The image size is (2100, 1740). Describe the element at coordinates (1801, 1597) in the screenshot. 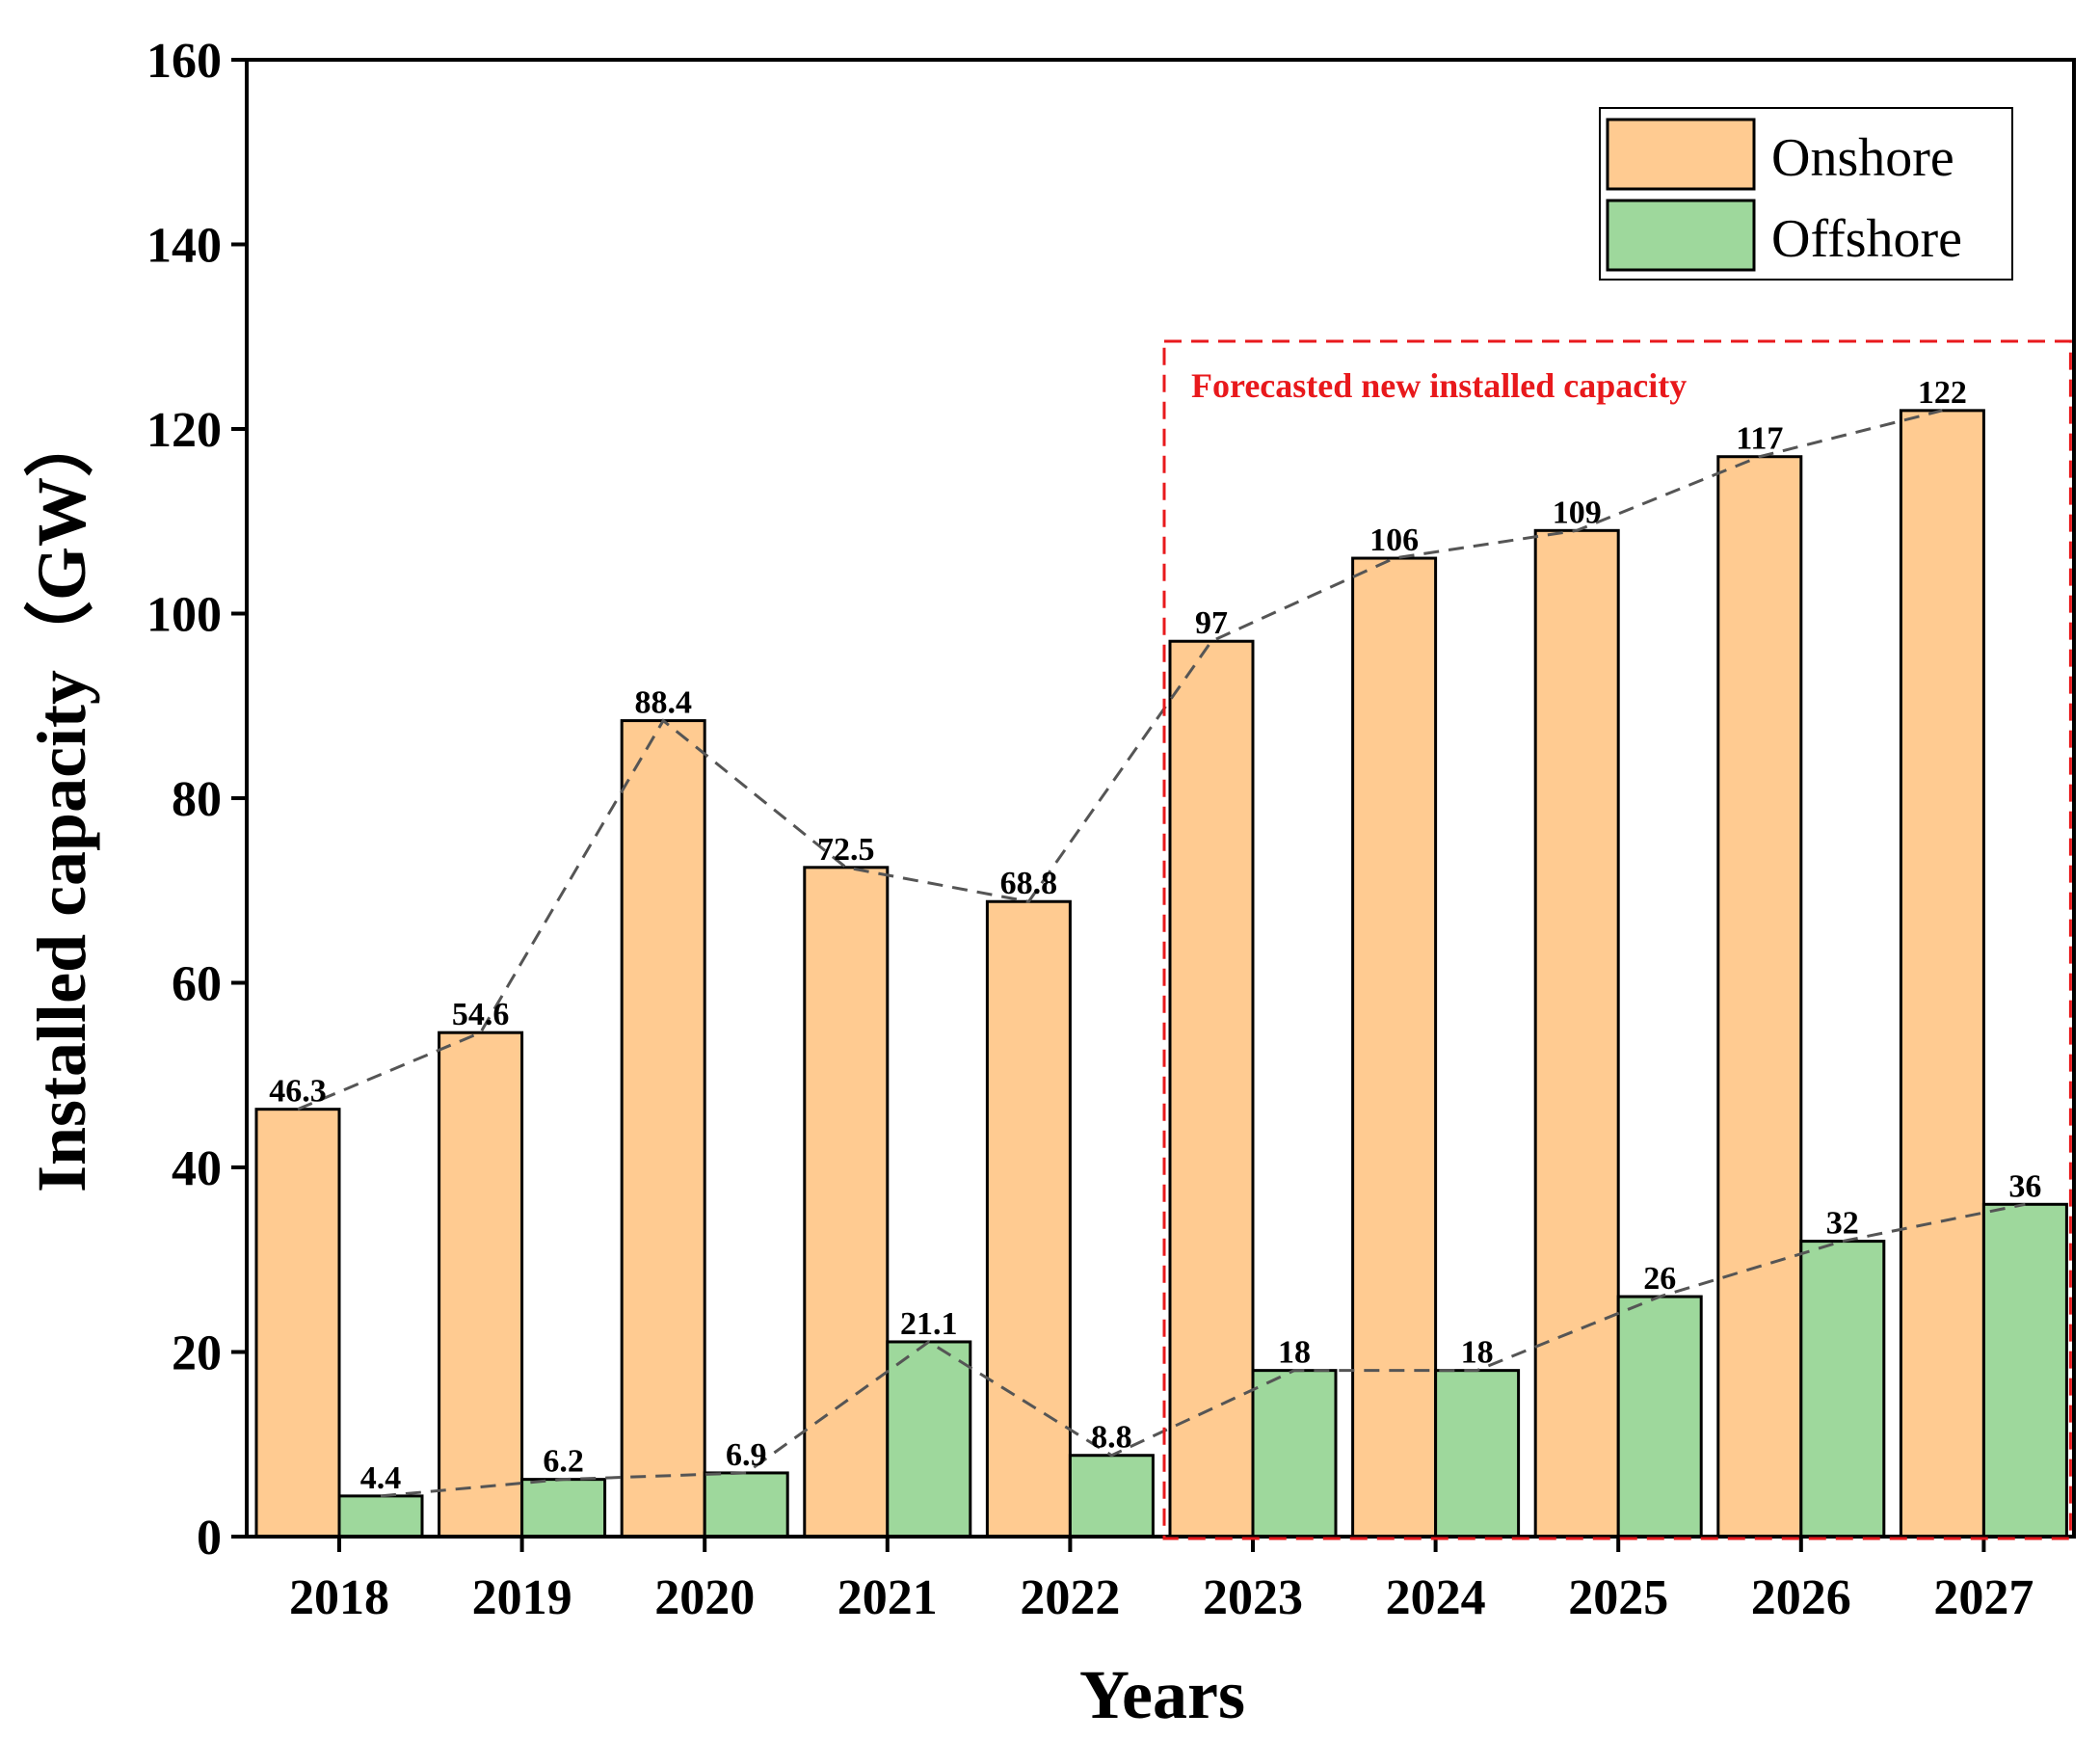

I see `x-tick-label-2026: 2026` at that location.